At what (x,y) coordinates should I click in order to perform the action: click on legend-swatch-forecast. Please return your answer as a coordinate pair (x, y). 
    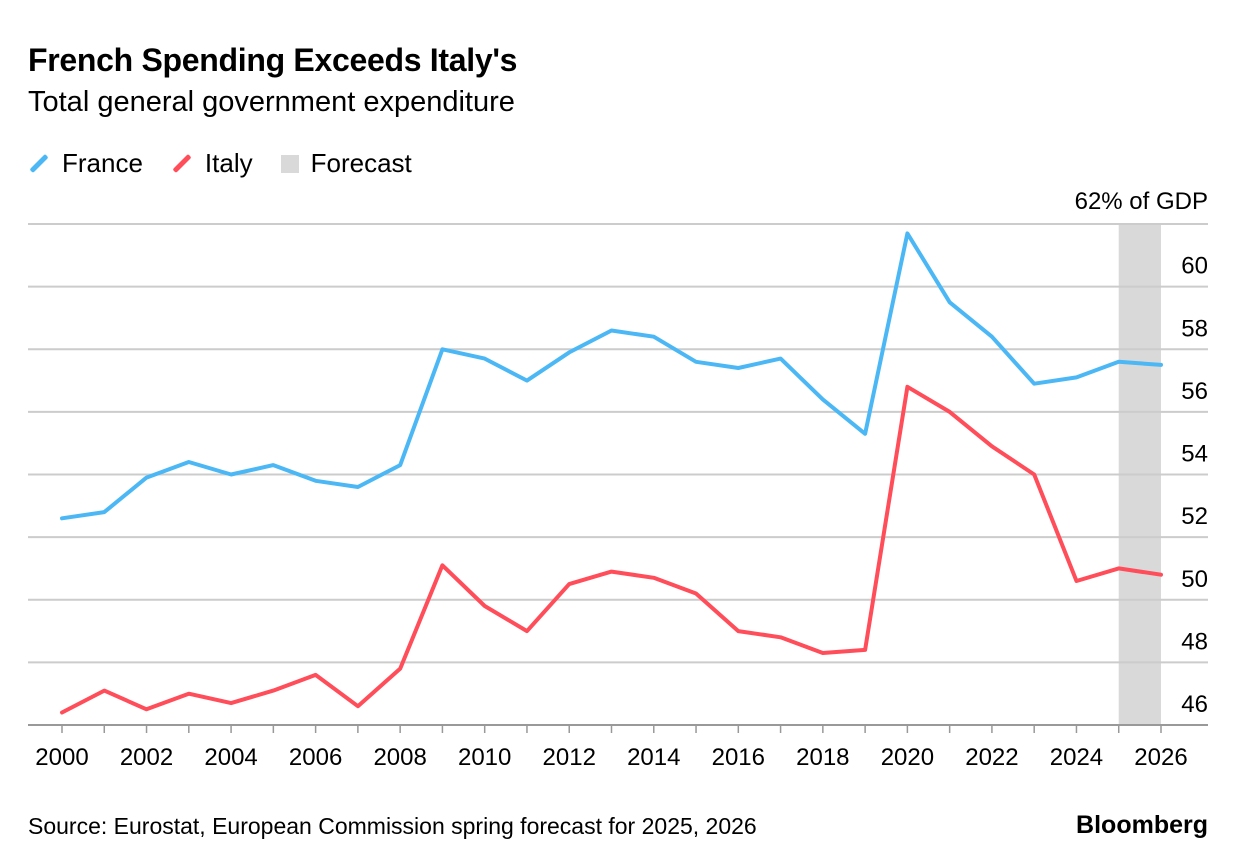
    Looking at the image, I should click on (289, 163).